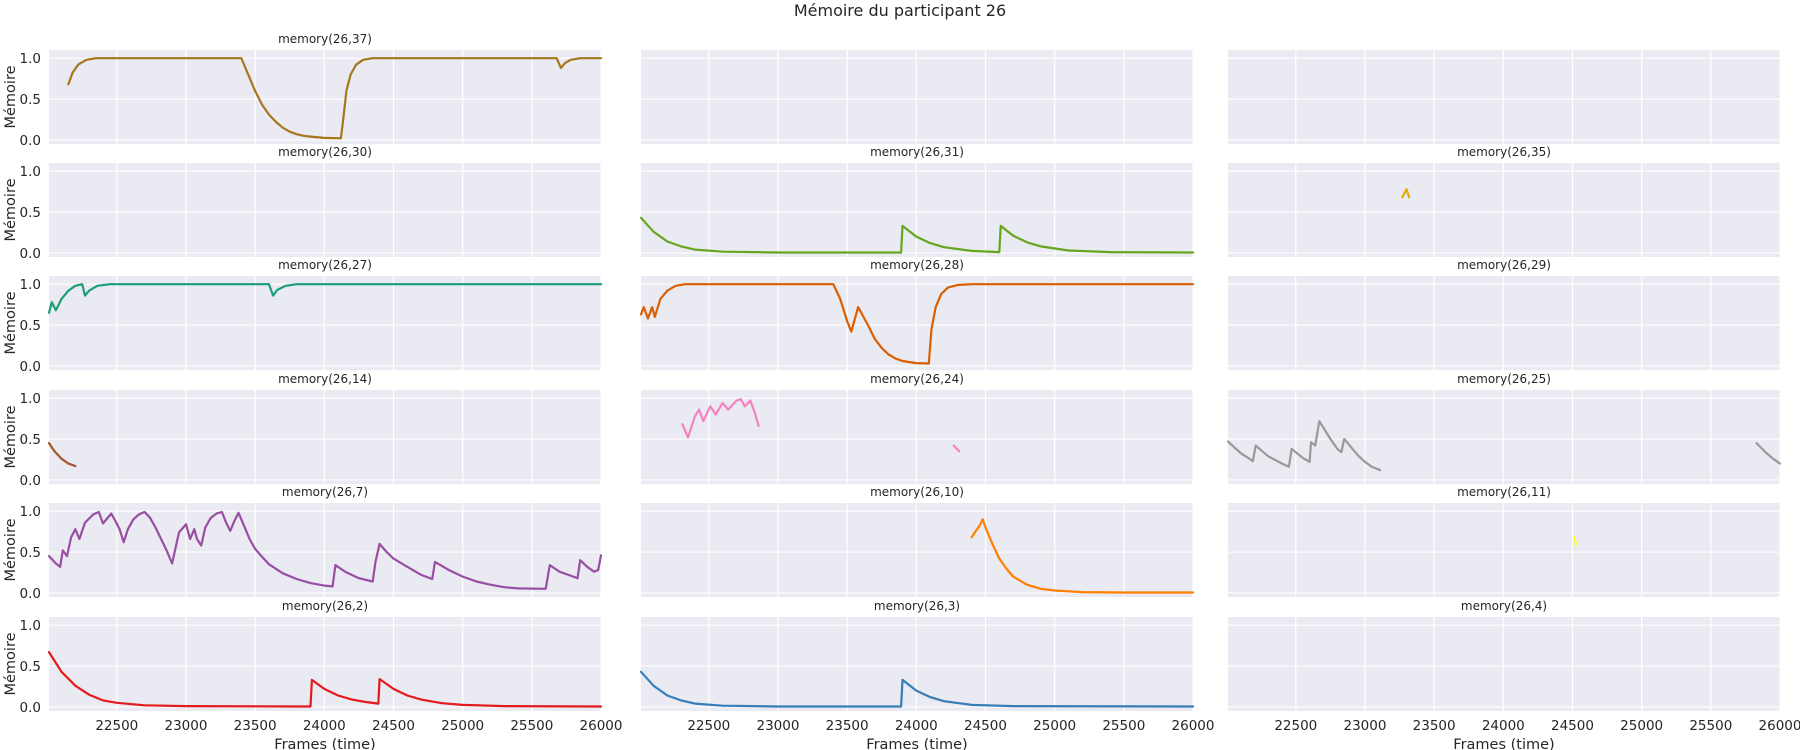 This screenshot has height=750, width=1800. Describe the element at coordinates (325, 39) in the screenshot. I see `subplot-title: memory(26,37)` at that location.